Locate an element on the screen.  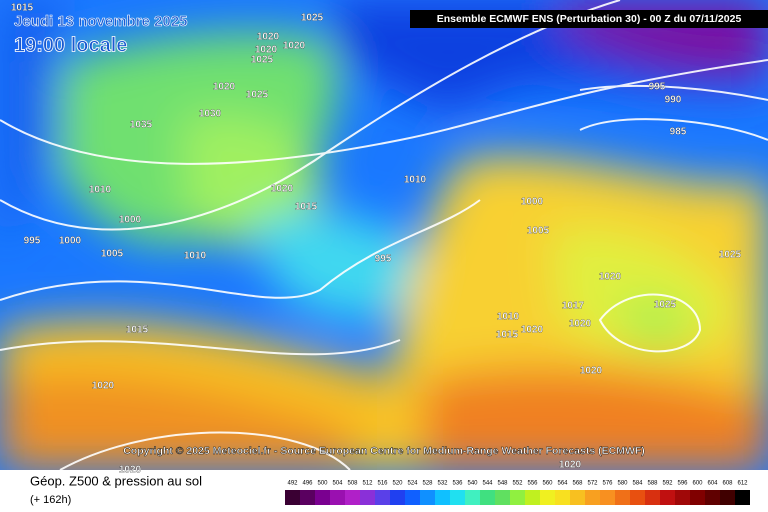
colorbar-label: 496 is located at coordinates (307, 484).